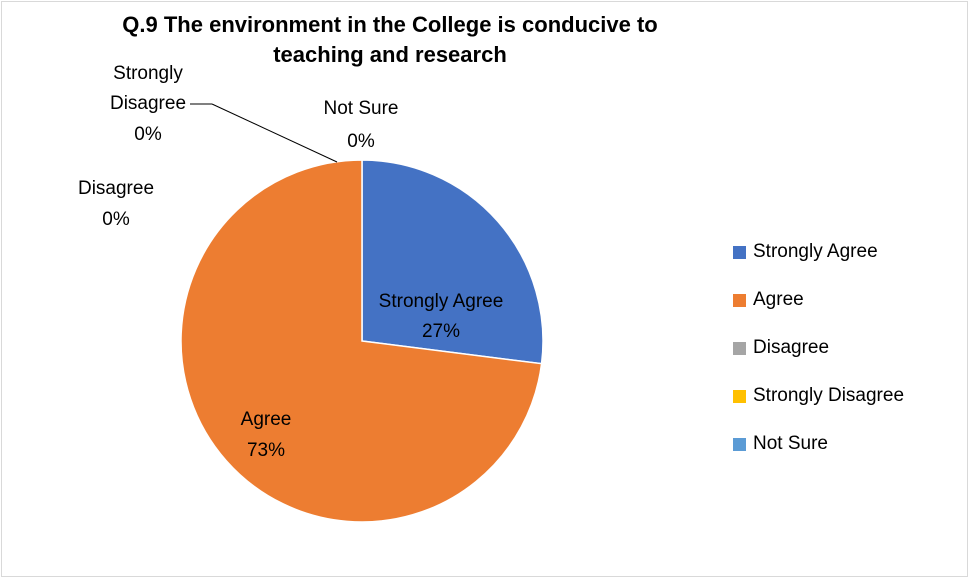  Describe the element at coordinates (818, 300) in the screenshot. I see `legend-item-agree: Agree` at that location.